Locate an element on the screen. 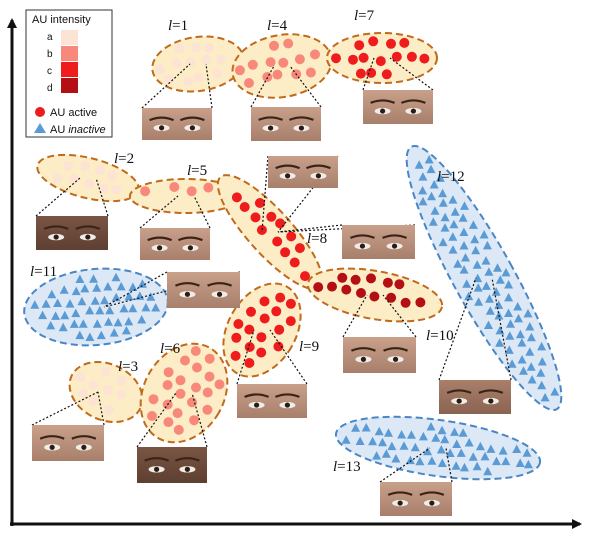  legend-level-b-swatch is located at coordinates (69, 53).